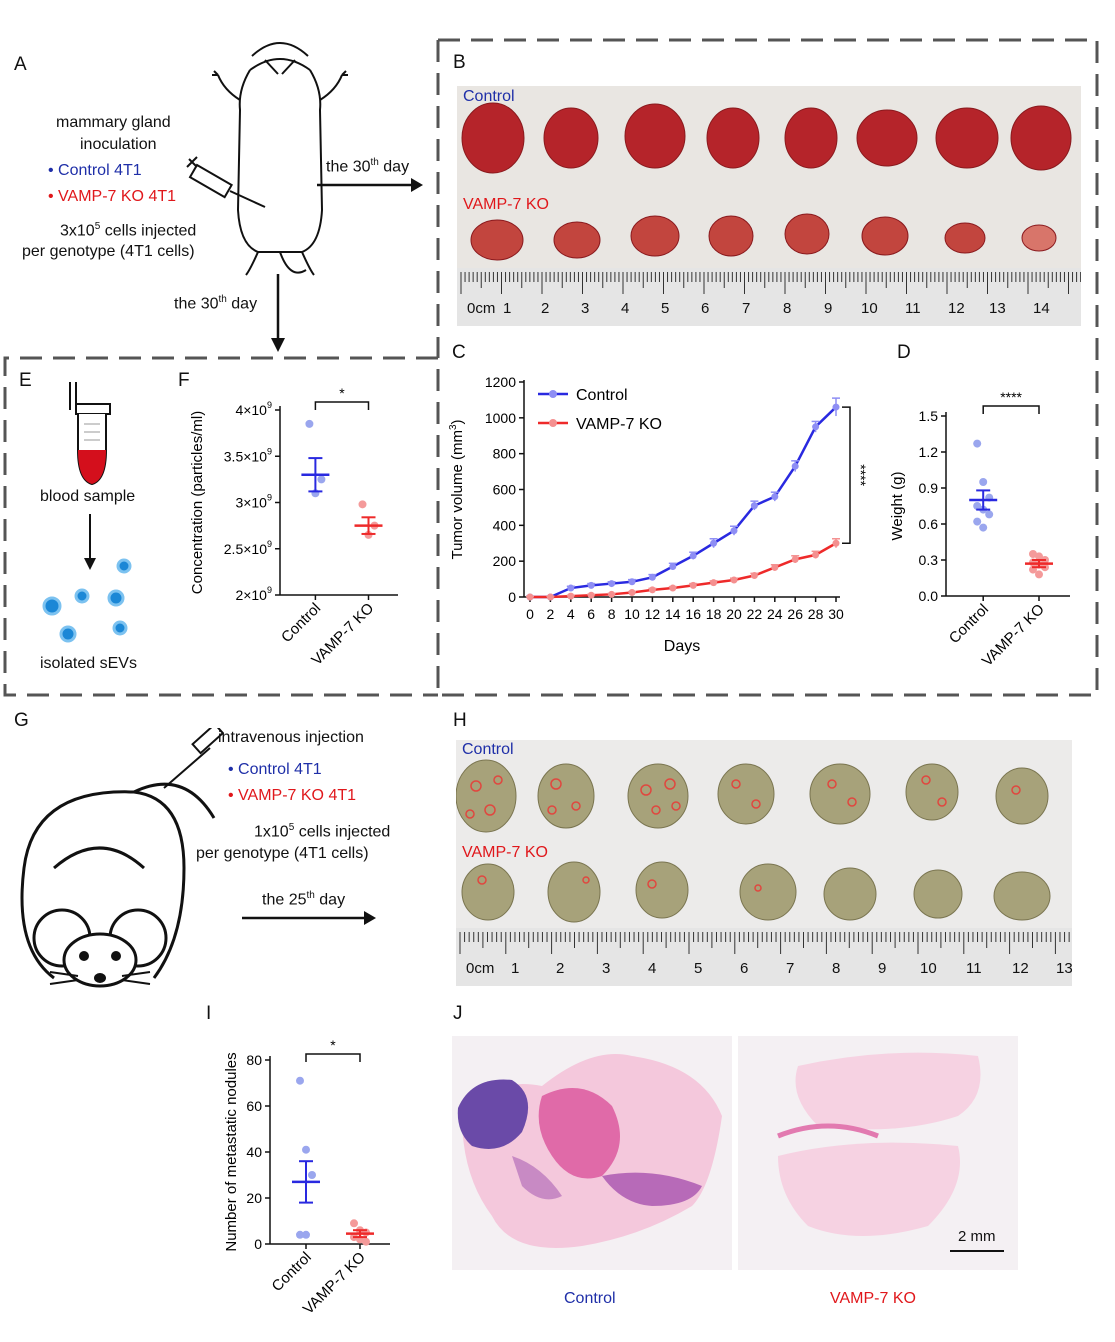 The image size is (1115, 1342). Describe the element at coordinates (226, 182) in the screenshot. I see `syringe-icon` at that location.